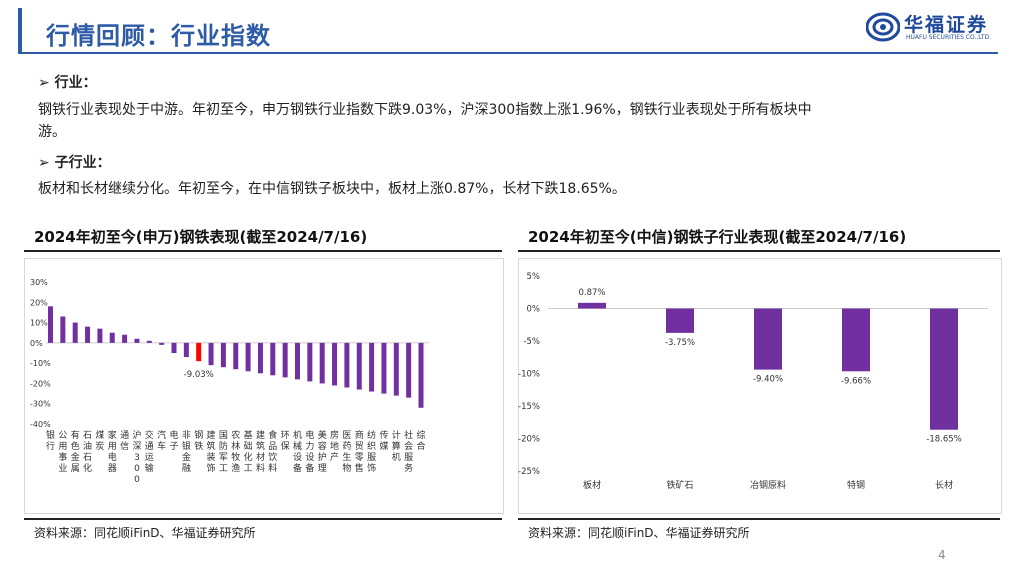 Image resolution: width=1024 pixels, height=576 pixels. I want to click on brand-logo: 华福证券 HUAFU SECURITIES CO.,LTD., so click(936, 27).